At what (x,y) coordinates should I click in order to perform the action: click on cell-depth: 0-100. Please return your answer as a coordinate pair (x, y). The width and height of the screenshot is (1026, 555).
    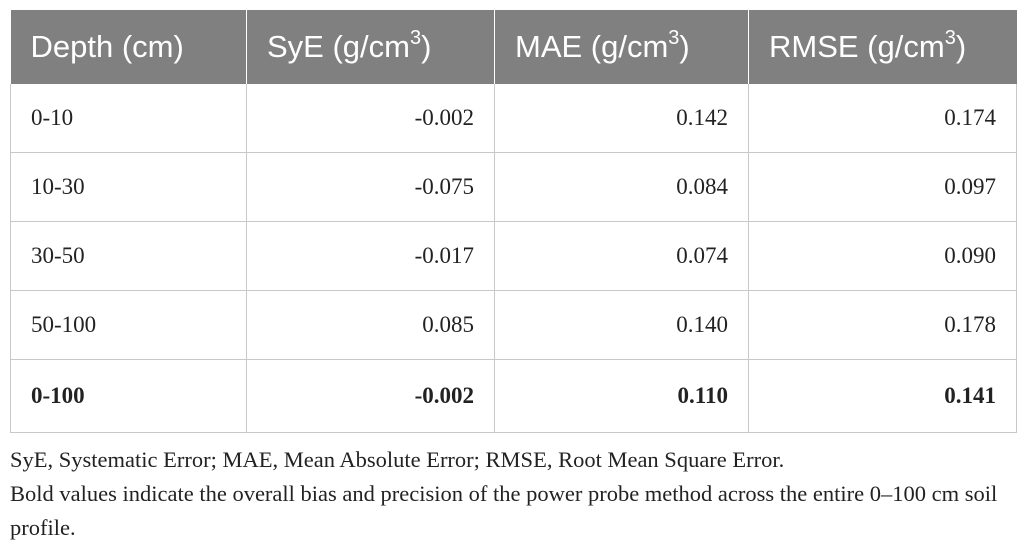
    Looking at the image, I should click on (128, 396).